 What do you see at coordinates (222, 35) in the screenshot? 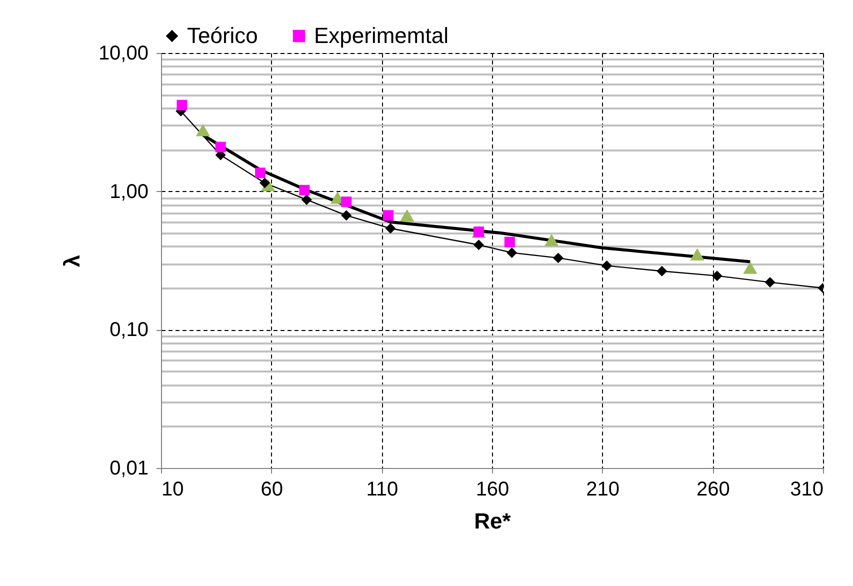
I see `legend-label: Teórico` at bounding box center [222, 35].